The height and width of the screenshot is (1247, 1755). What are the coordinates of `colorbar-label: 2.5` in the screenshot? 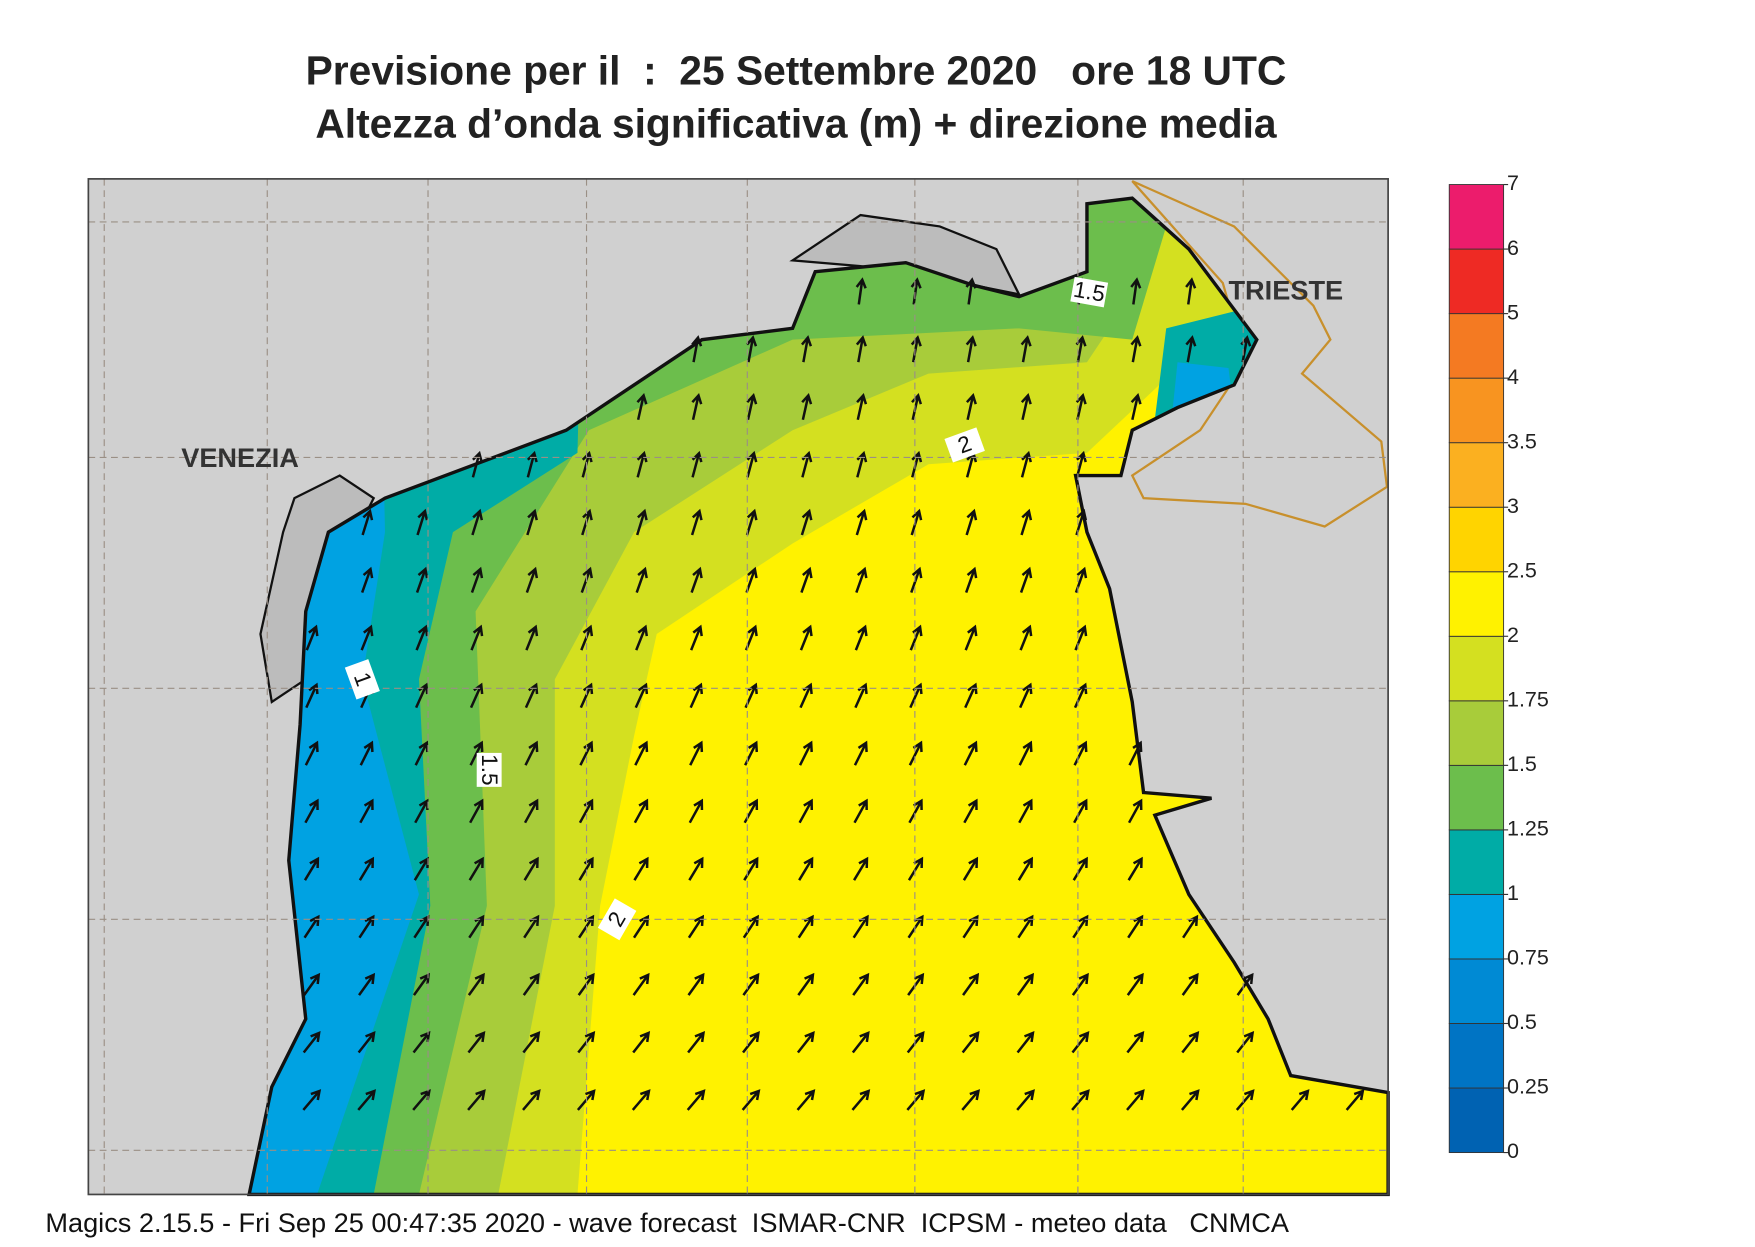 It's located at (1522, 570).